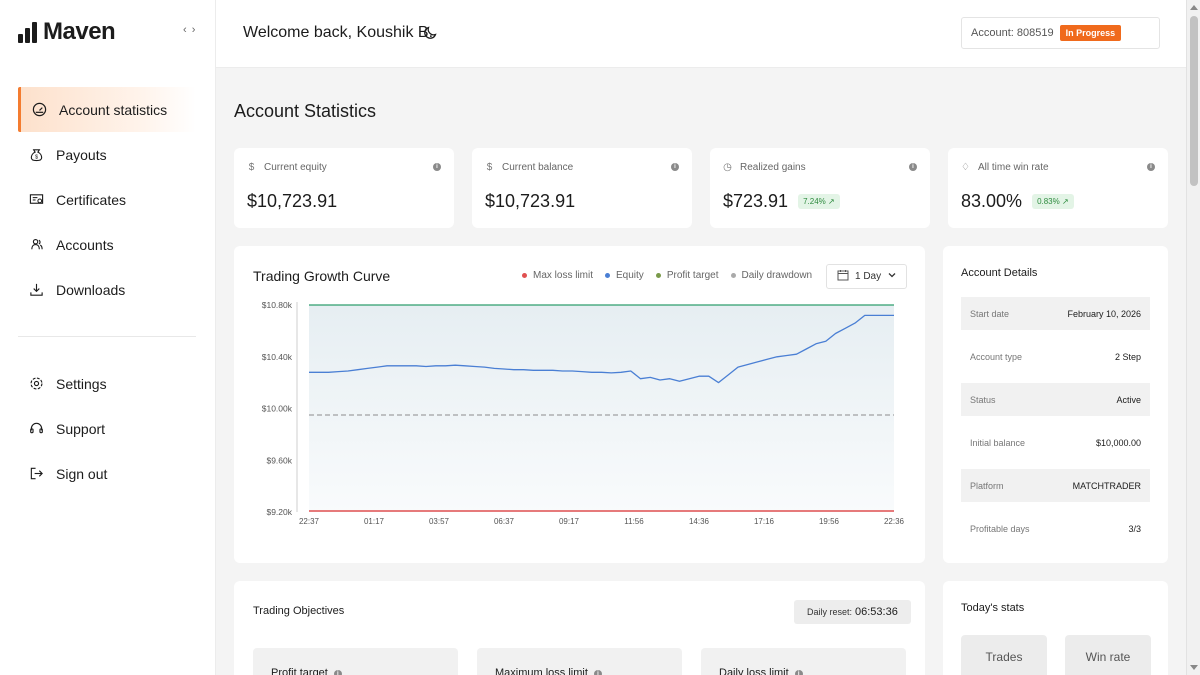  Describe the element at coordinates (36, 384) in the screenshot. I see `gear-icon` at that location.